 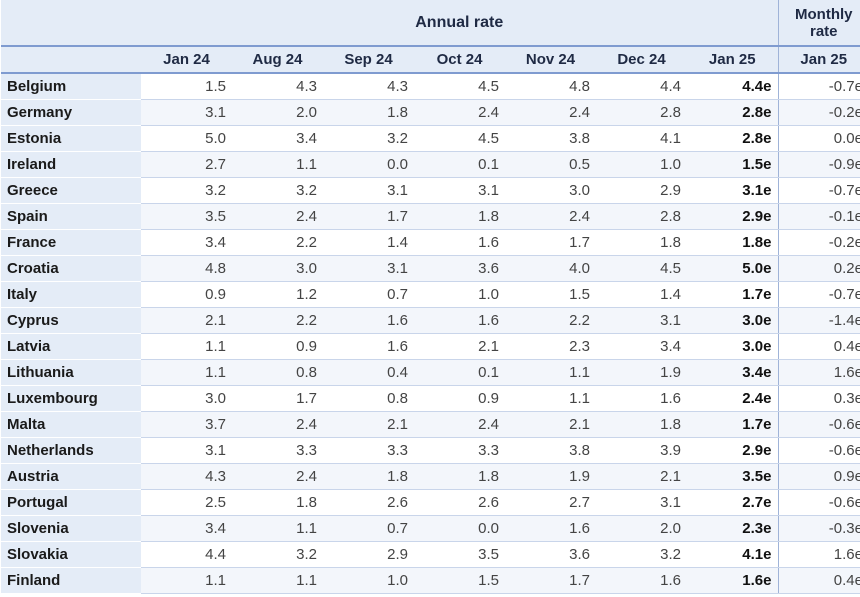 What do you see at coordinates (459, 164) in the screenshot?
I see `annual-rate-cell: 0.1` at bounding box center [459, 164].